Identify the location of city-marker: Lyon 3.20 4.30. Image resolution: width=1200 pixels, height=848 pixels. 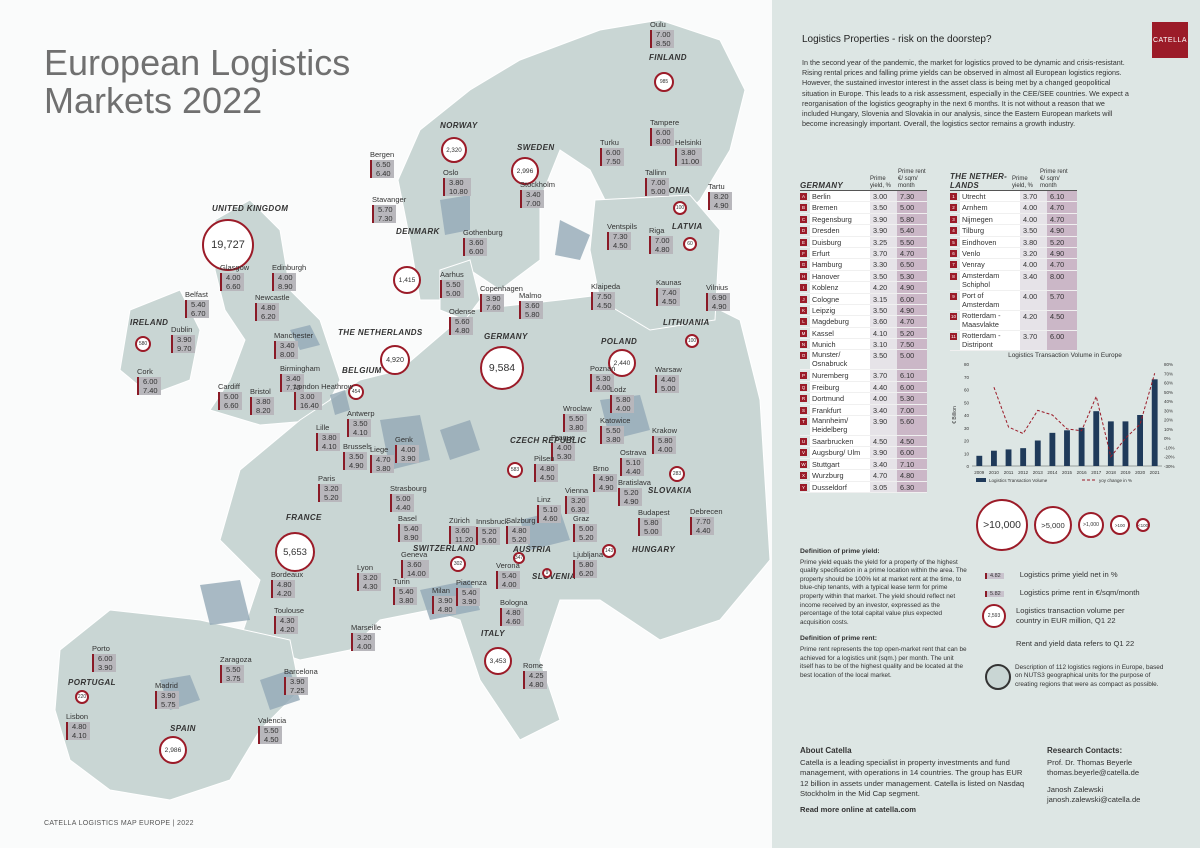
(369, 577).